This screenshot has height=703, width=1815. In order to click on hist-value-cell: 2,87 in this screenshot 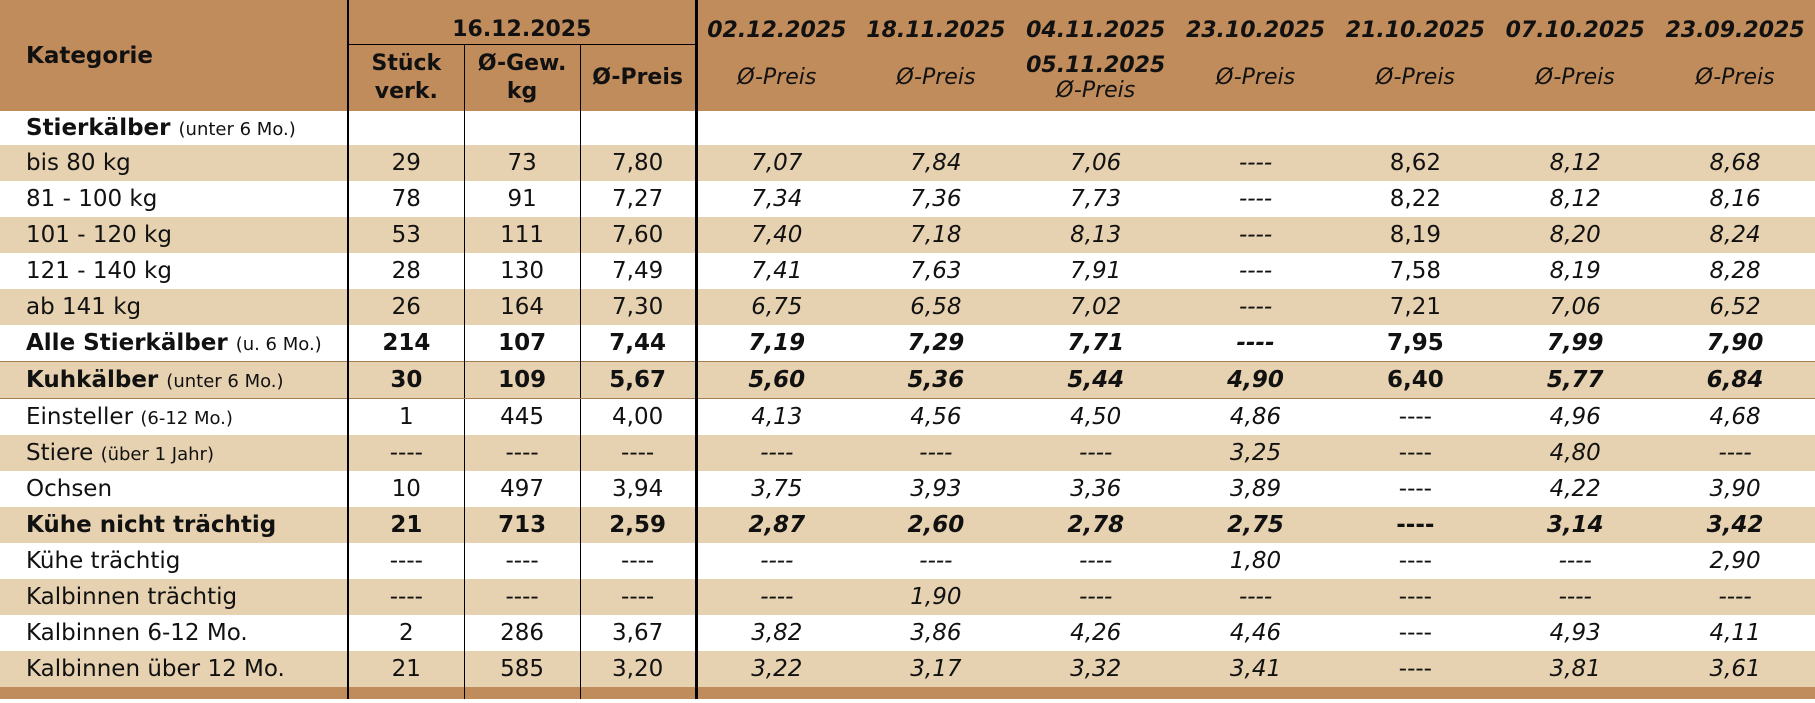, I will do `click(775, 525)`.